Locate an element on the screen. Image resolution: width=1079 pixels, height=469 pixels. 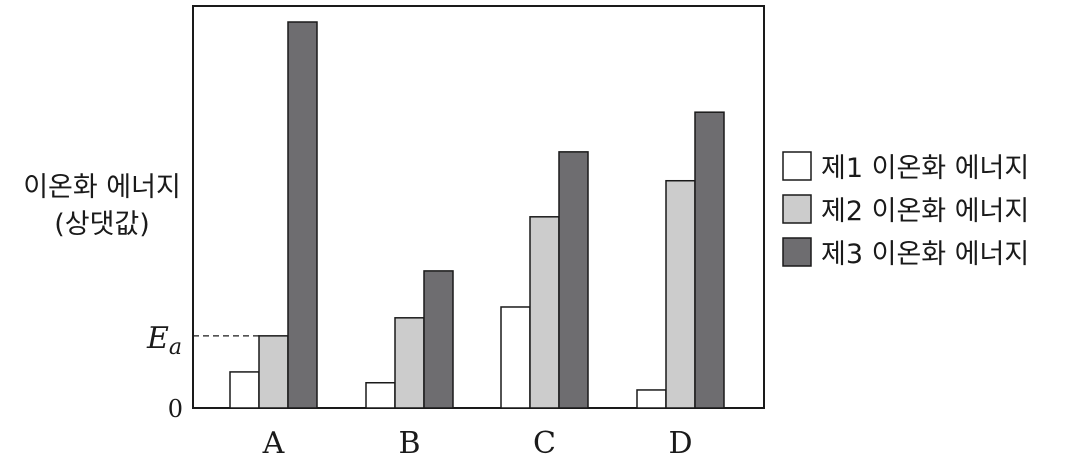
category-label-d: D is located at coordinates (680, 443).